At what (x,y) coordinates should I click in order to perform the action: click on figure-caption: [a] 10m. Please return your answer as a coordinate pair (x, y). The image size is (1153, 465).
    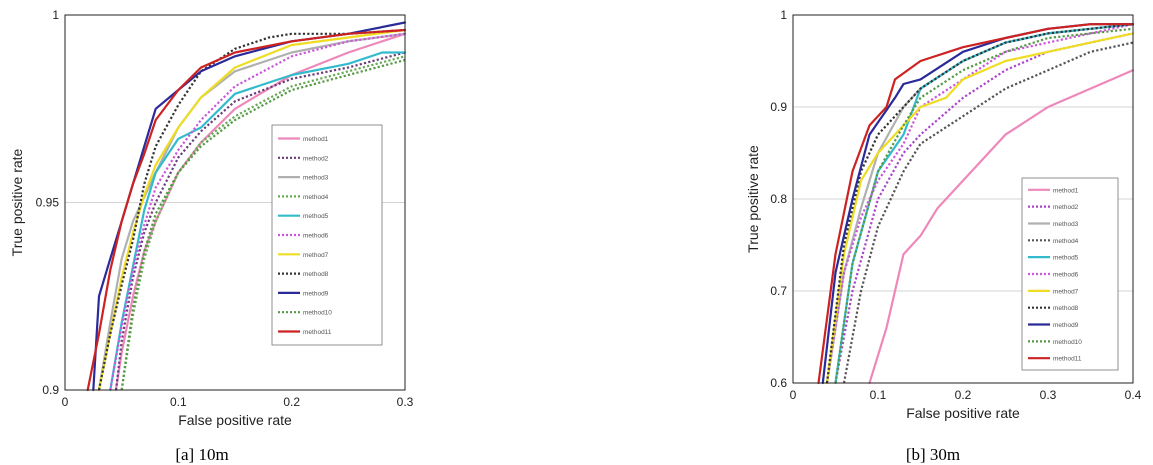
    Looking at the image, I should click on (201, 454).